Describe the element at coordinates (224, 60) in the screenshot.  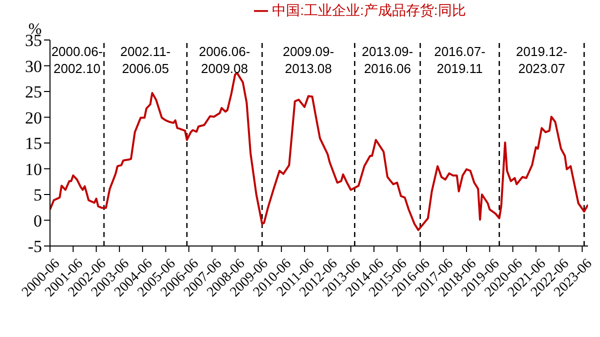
I see `annotation: 2006.06-2009.08` at that location.